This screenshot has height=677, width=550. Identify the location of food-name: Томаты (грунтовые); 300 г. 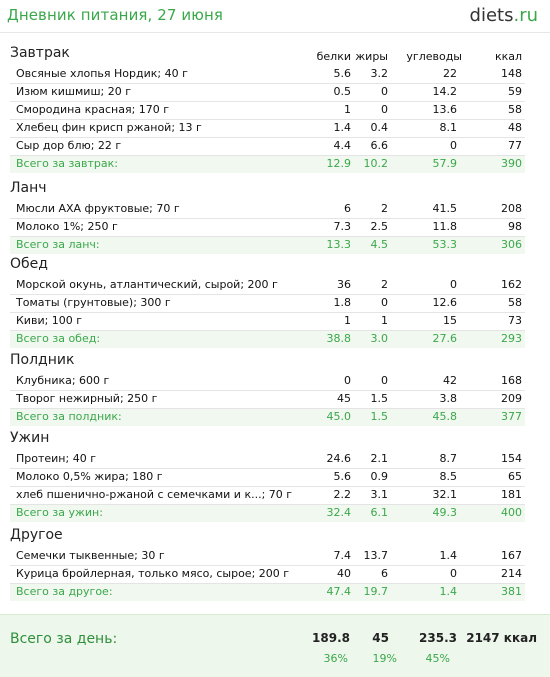
(93, 302).